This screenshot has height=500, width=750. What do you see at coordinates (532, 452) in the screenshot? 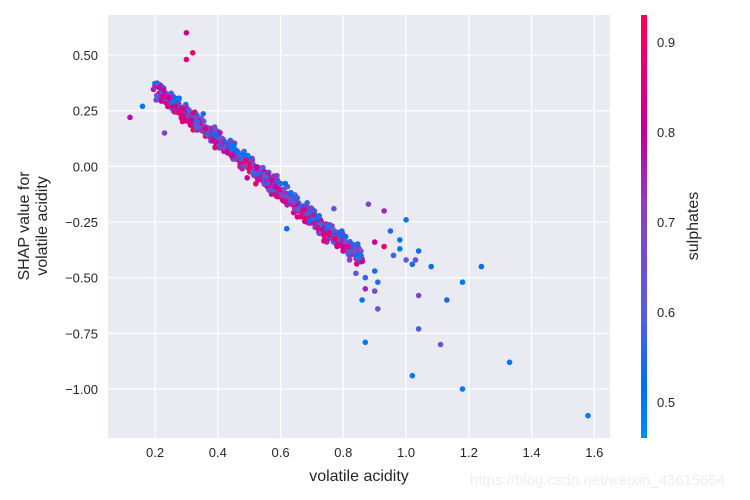
I see `x-tick-label: 1.4` at bounding box center [532, 452].